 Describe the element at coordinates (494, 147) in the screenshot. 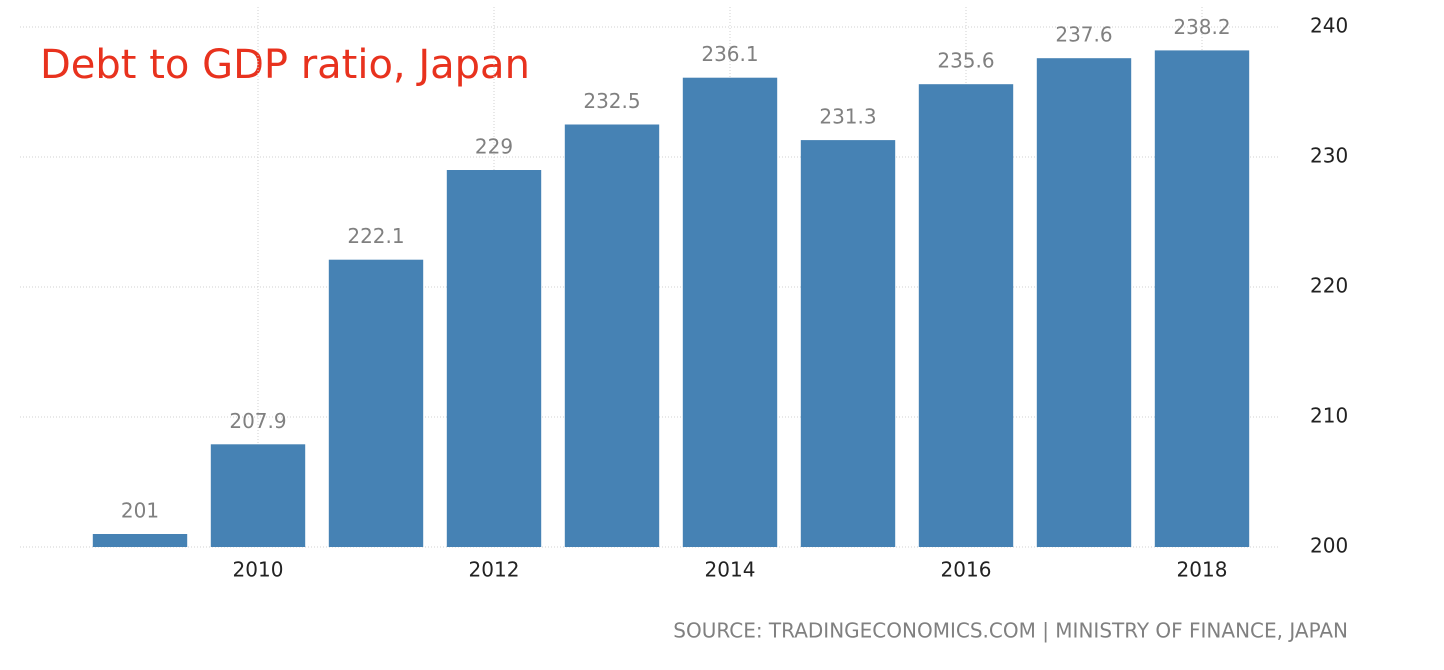

I see `value-label: 229` at that location.